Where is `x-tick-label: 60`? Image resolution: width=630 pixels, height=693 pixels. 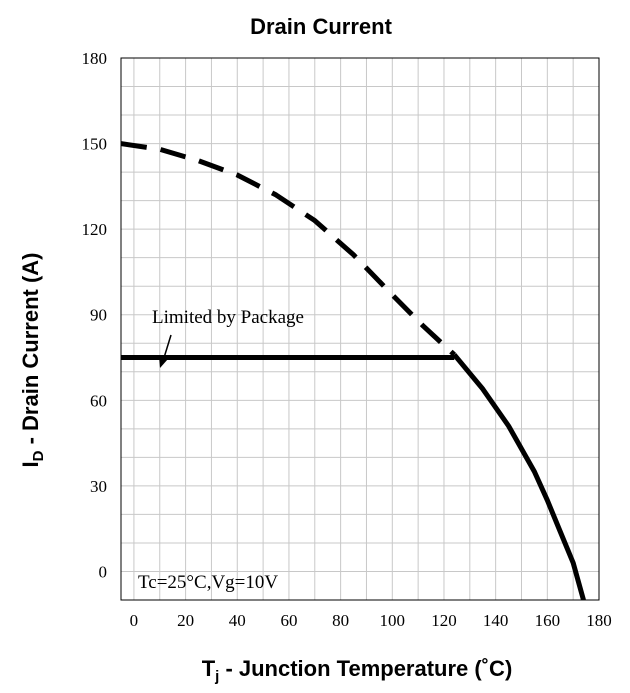
x-tick-label: 60 is located at coordinates (288, 620).